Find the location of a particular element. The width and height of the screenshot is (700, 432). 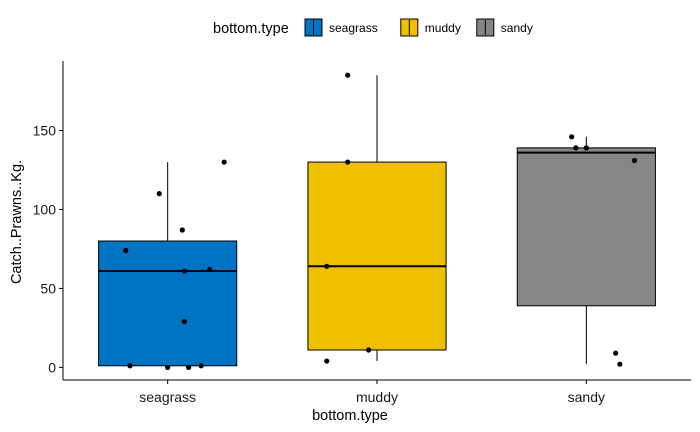

y-tick-label: 100 is located at coordinates (45, 209).